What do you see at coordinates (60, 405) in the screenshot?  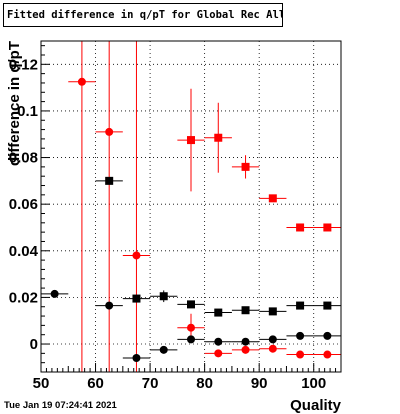 I see `timestamp: Tue Jan 19 07:24:41 2021` at bounding box center [60, 405].